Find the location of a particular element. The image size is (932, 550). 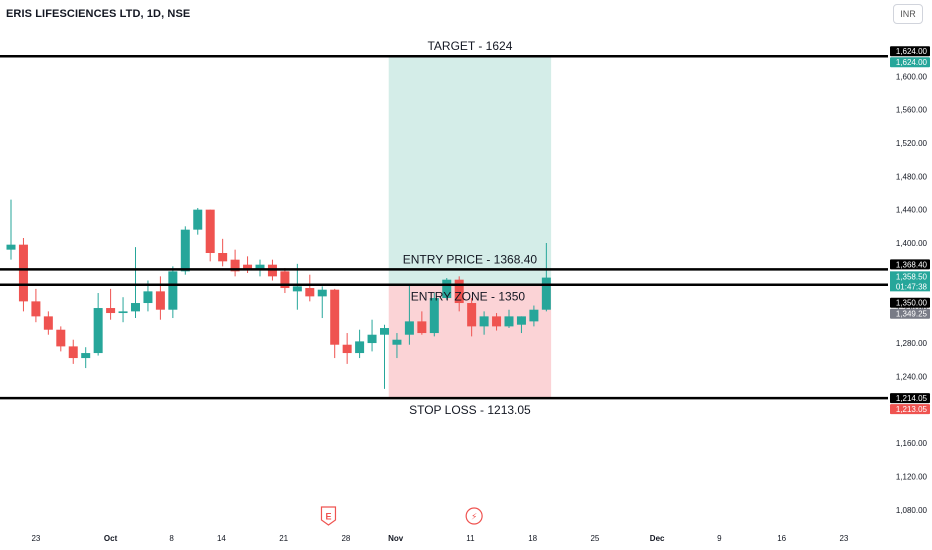

stop-loss-tag-2: 1,213.05 is located at coordinates (910, 409).